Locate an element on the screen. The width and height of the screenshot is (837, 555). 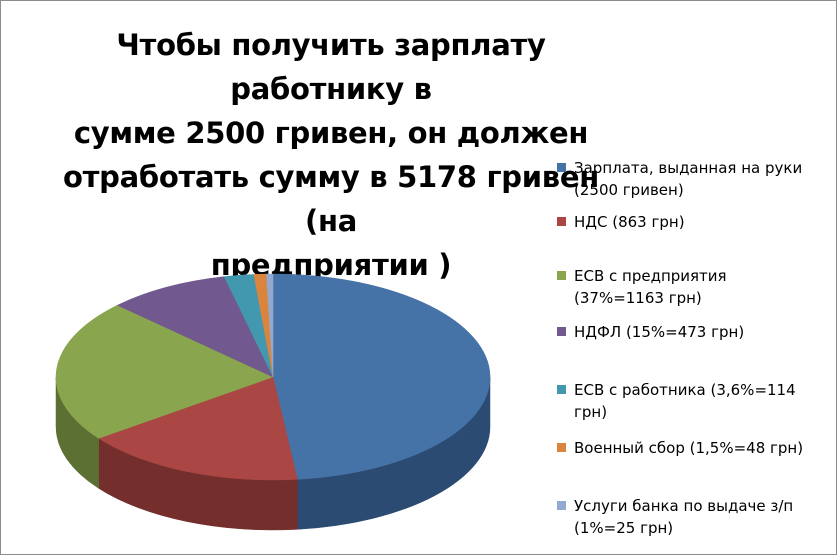
legend-item: НДС (863 грн) is located at coordinates (621, 222).